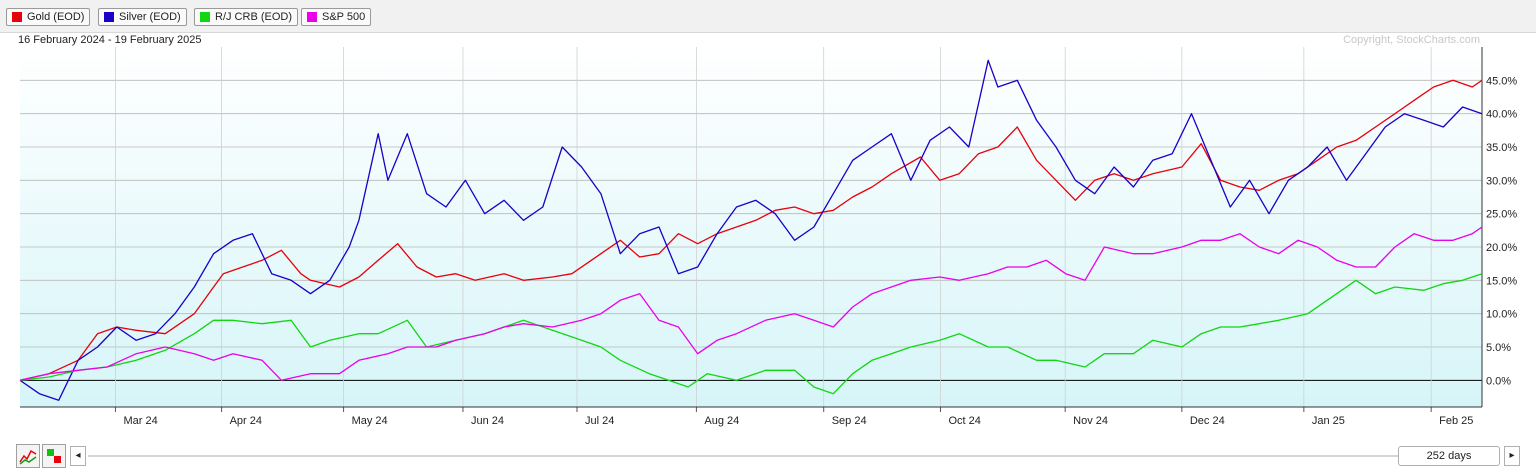  What do you see at coordinates (1449, 456) in the screenshot?
I see `days-range-selector: 252 days` at bounding box center [1449, 456].